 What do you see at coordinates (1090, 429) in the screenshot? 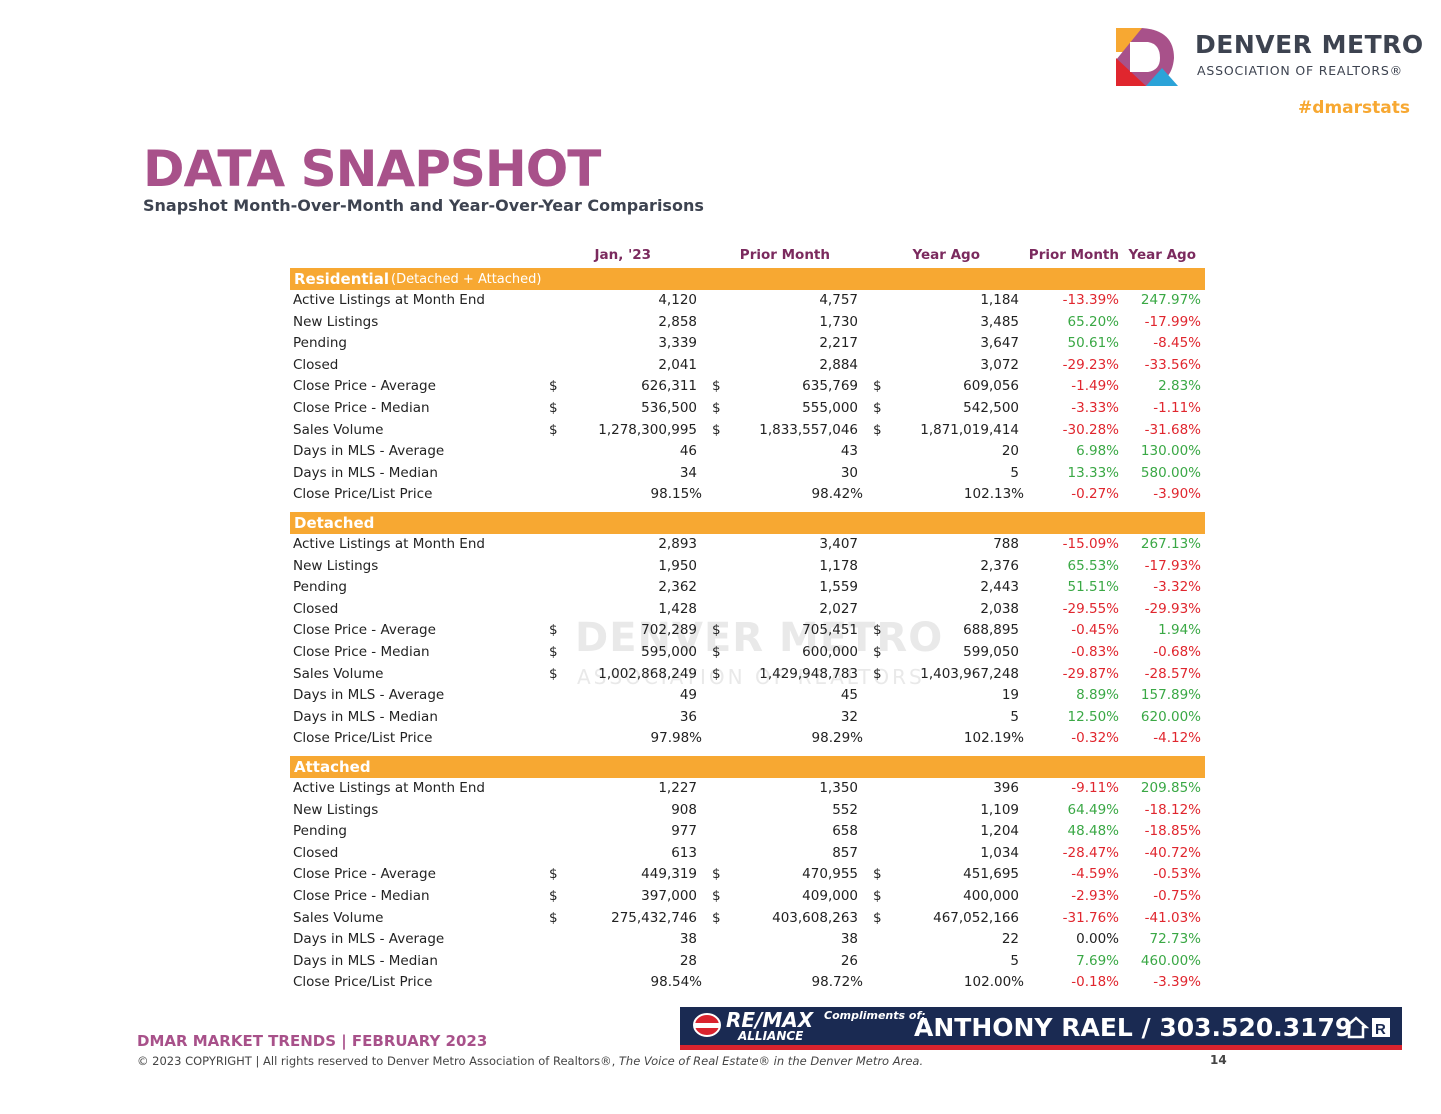
I see `cell: -30.28%` at bounding box center [1090, 429].